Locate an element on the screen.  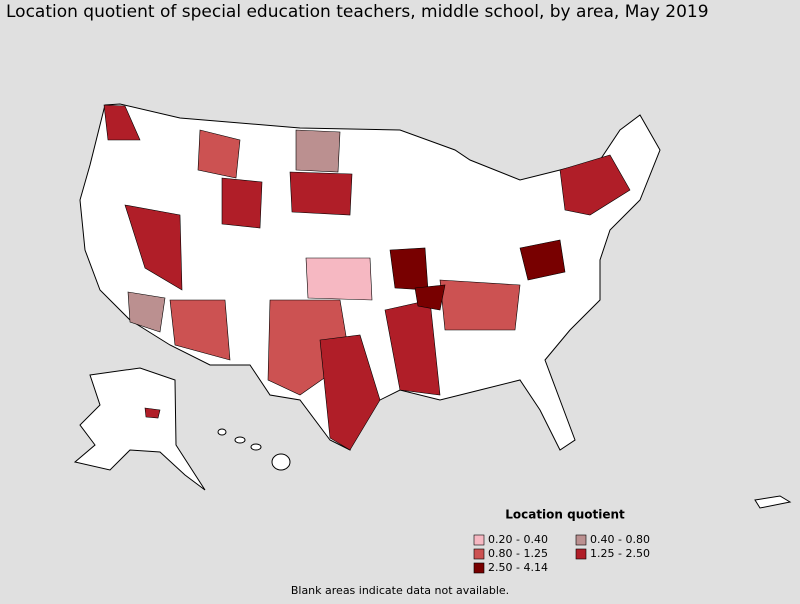
puerto-rico is located at coordinates (773, 502).